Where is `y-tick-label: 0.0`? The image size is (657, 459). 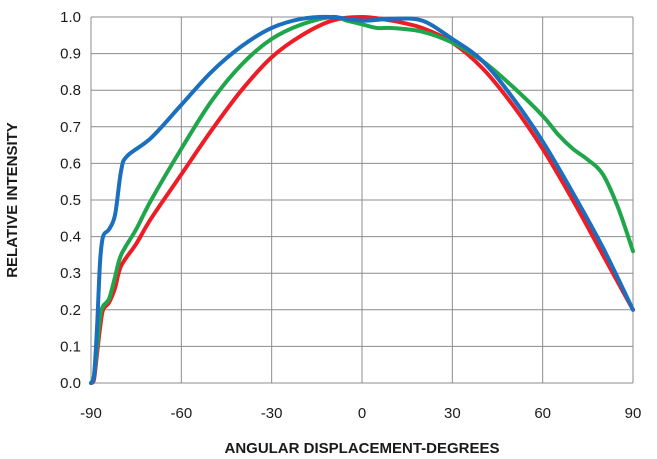 y-tick-label: 0.0 is located at coordinates (70, 383).